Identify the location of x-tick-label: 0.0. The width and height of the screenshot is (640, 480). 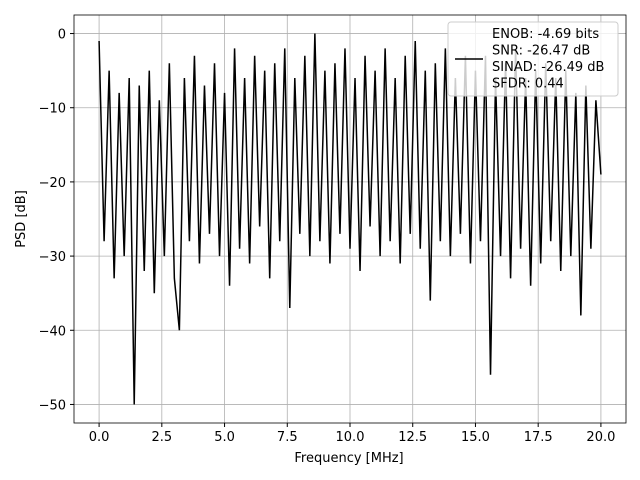
(99, 437).